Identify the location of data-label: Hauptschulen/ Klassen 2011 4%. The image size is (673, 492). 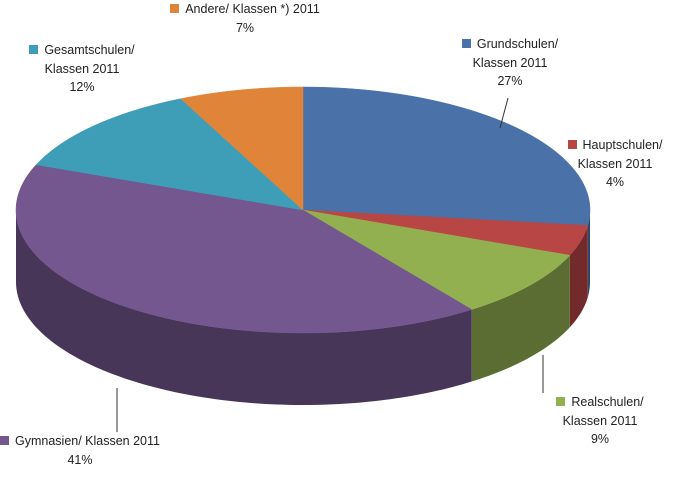
(615, 164).